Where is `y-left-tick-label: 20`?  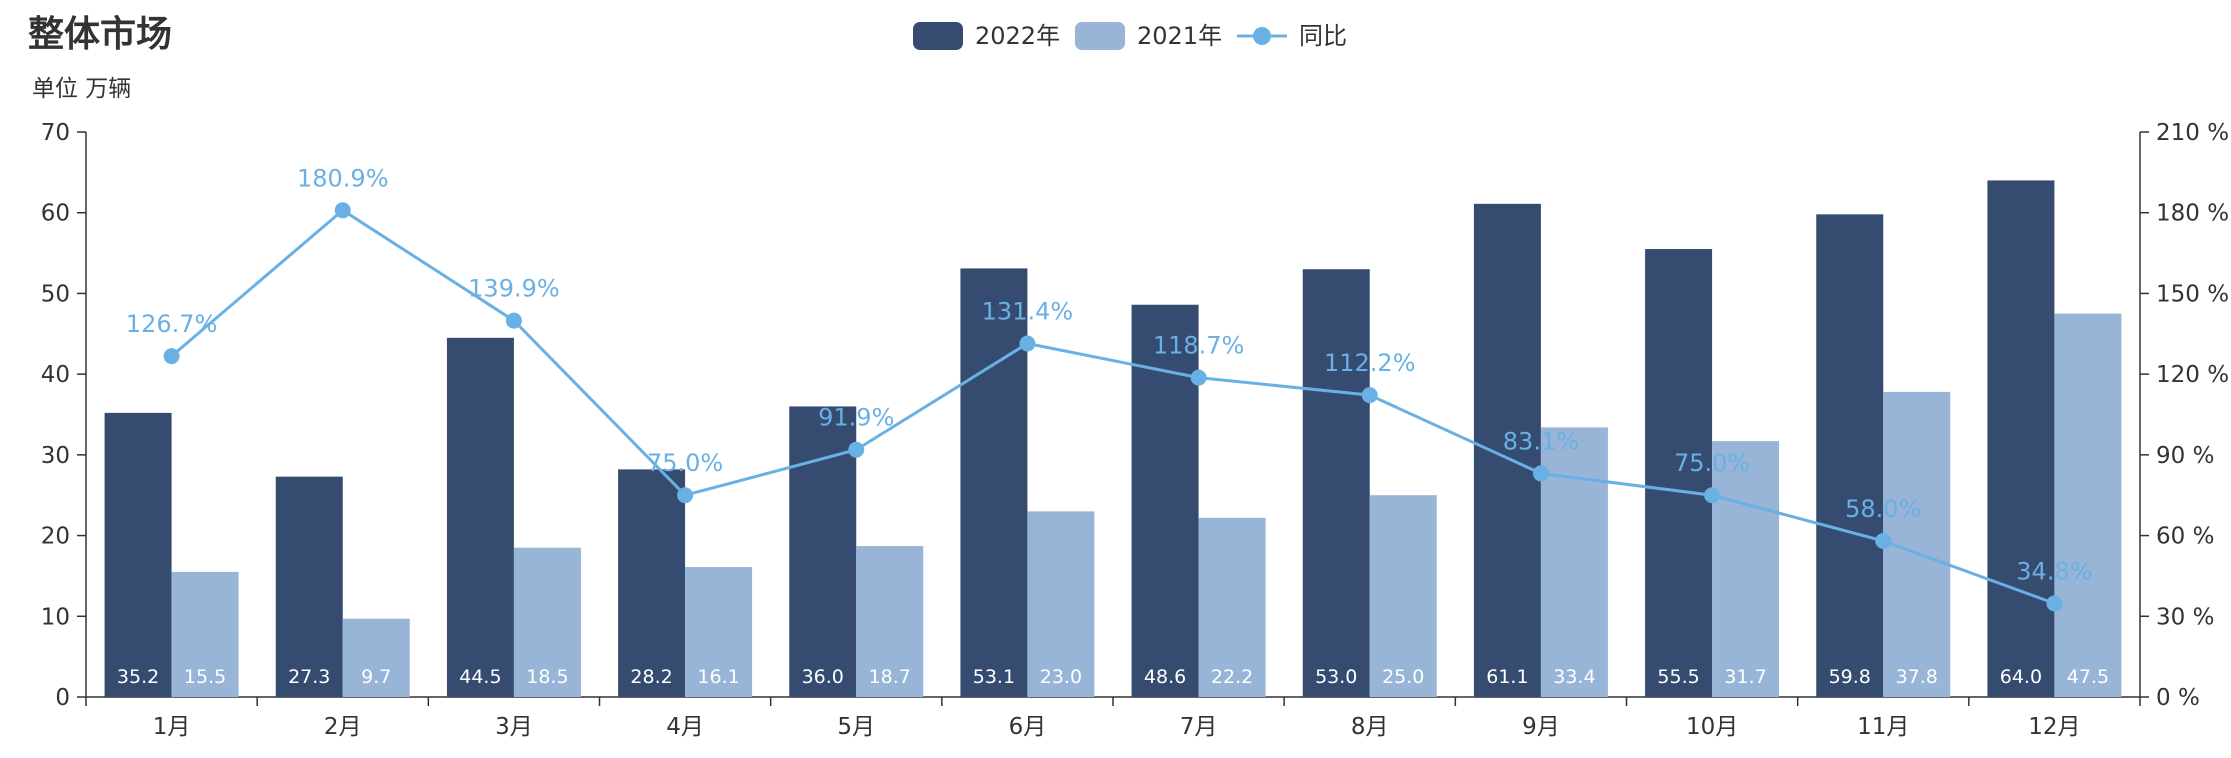
y-left-tick-label: 20 is located at coordinates (55, 537).